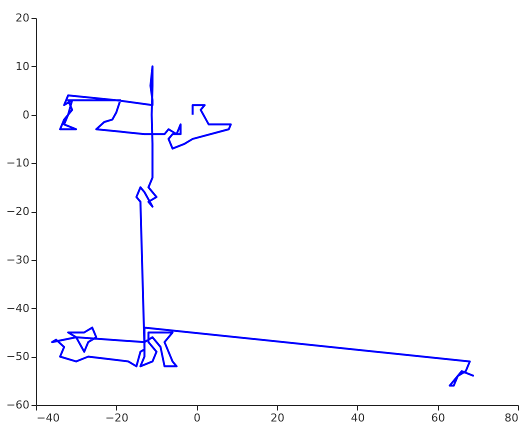 The width and height of the screenshot is (531, 428). I want to click on y-tick-label: −30, so click(18, 259).